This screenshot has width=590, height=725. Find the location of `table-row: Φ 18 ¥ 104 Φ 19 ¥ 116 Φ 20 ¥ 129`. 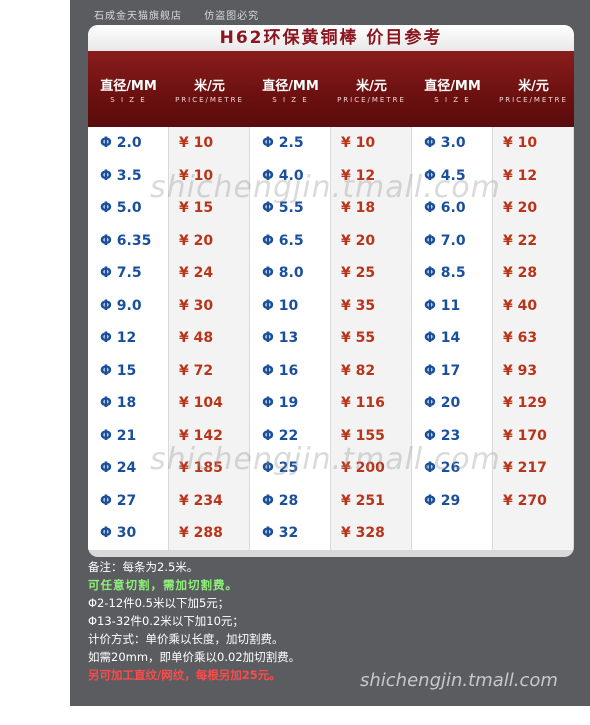

table-row: Φ 18 ¥ 104 Φ 19 ¥ 116 Φ 20 ¥ 129 is located at coordinates (331, 403).